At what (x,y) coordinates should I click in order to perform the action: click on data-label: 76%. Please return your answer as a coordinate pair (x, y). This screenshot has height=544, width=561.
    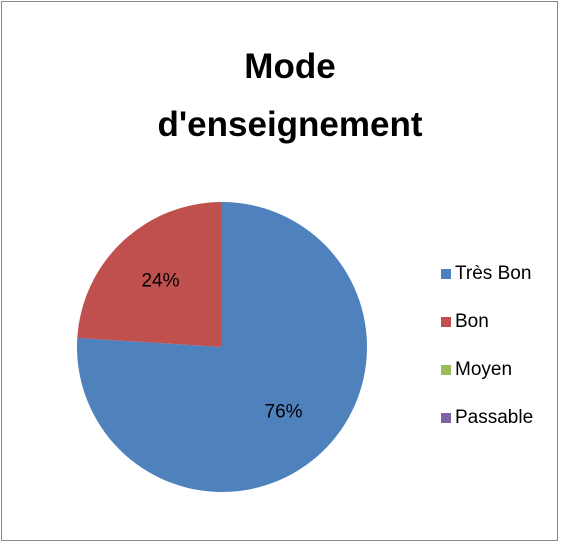
    Looking at the image, I should click on (284, 412).